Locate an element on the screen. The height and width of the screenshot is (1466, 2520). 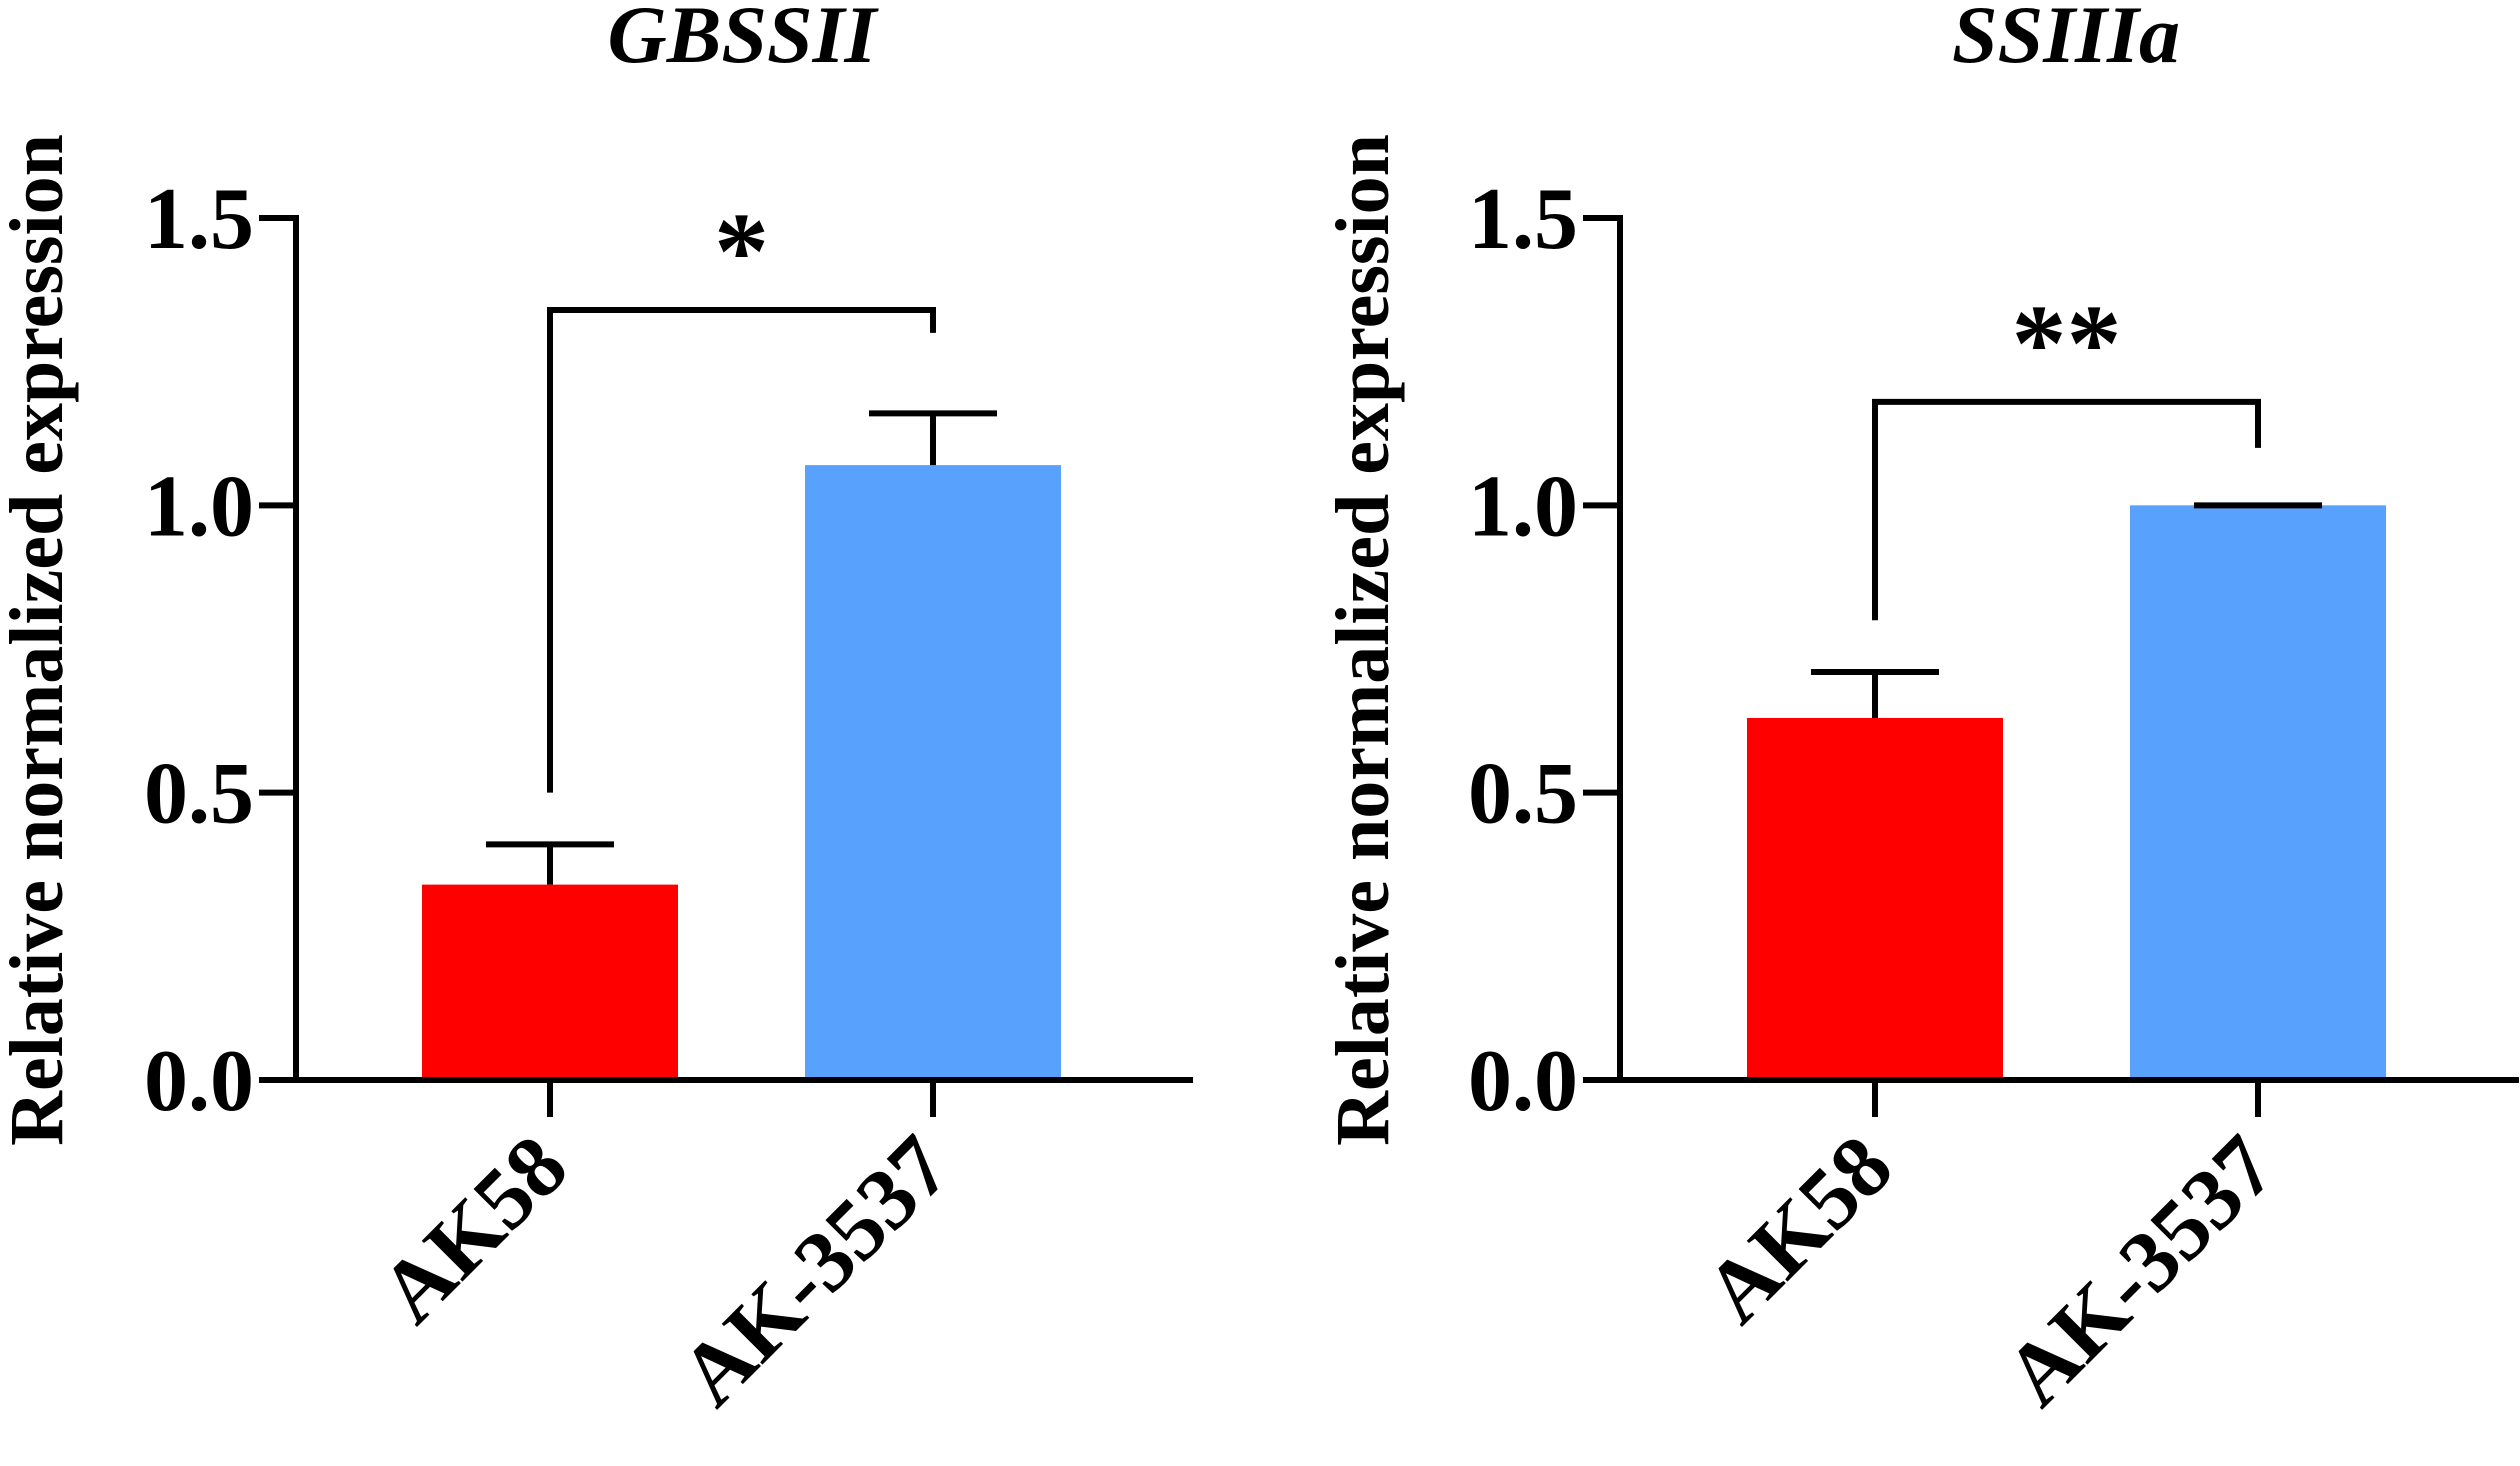
significance-label: * is located at coordinates (741, 251).